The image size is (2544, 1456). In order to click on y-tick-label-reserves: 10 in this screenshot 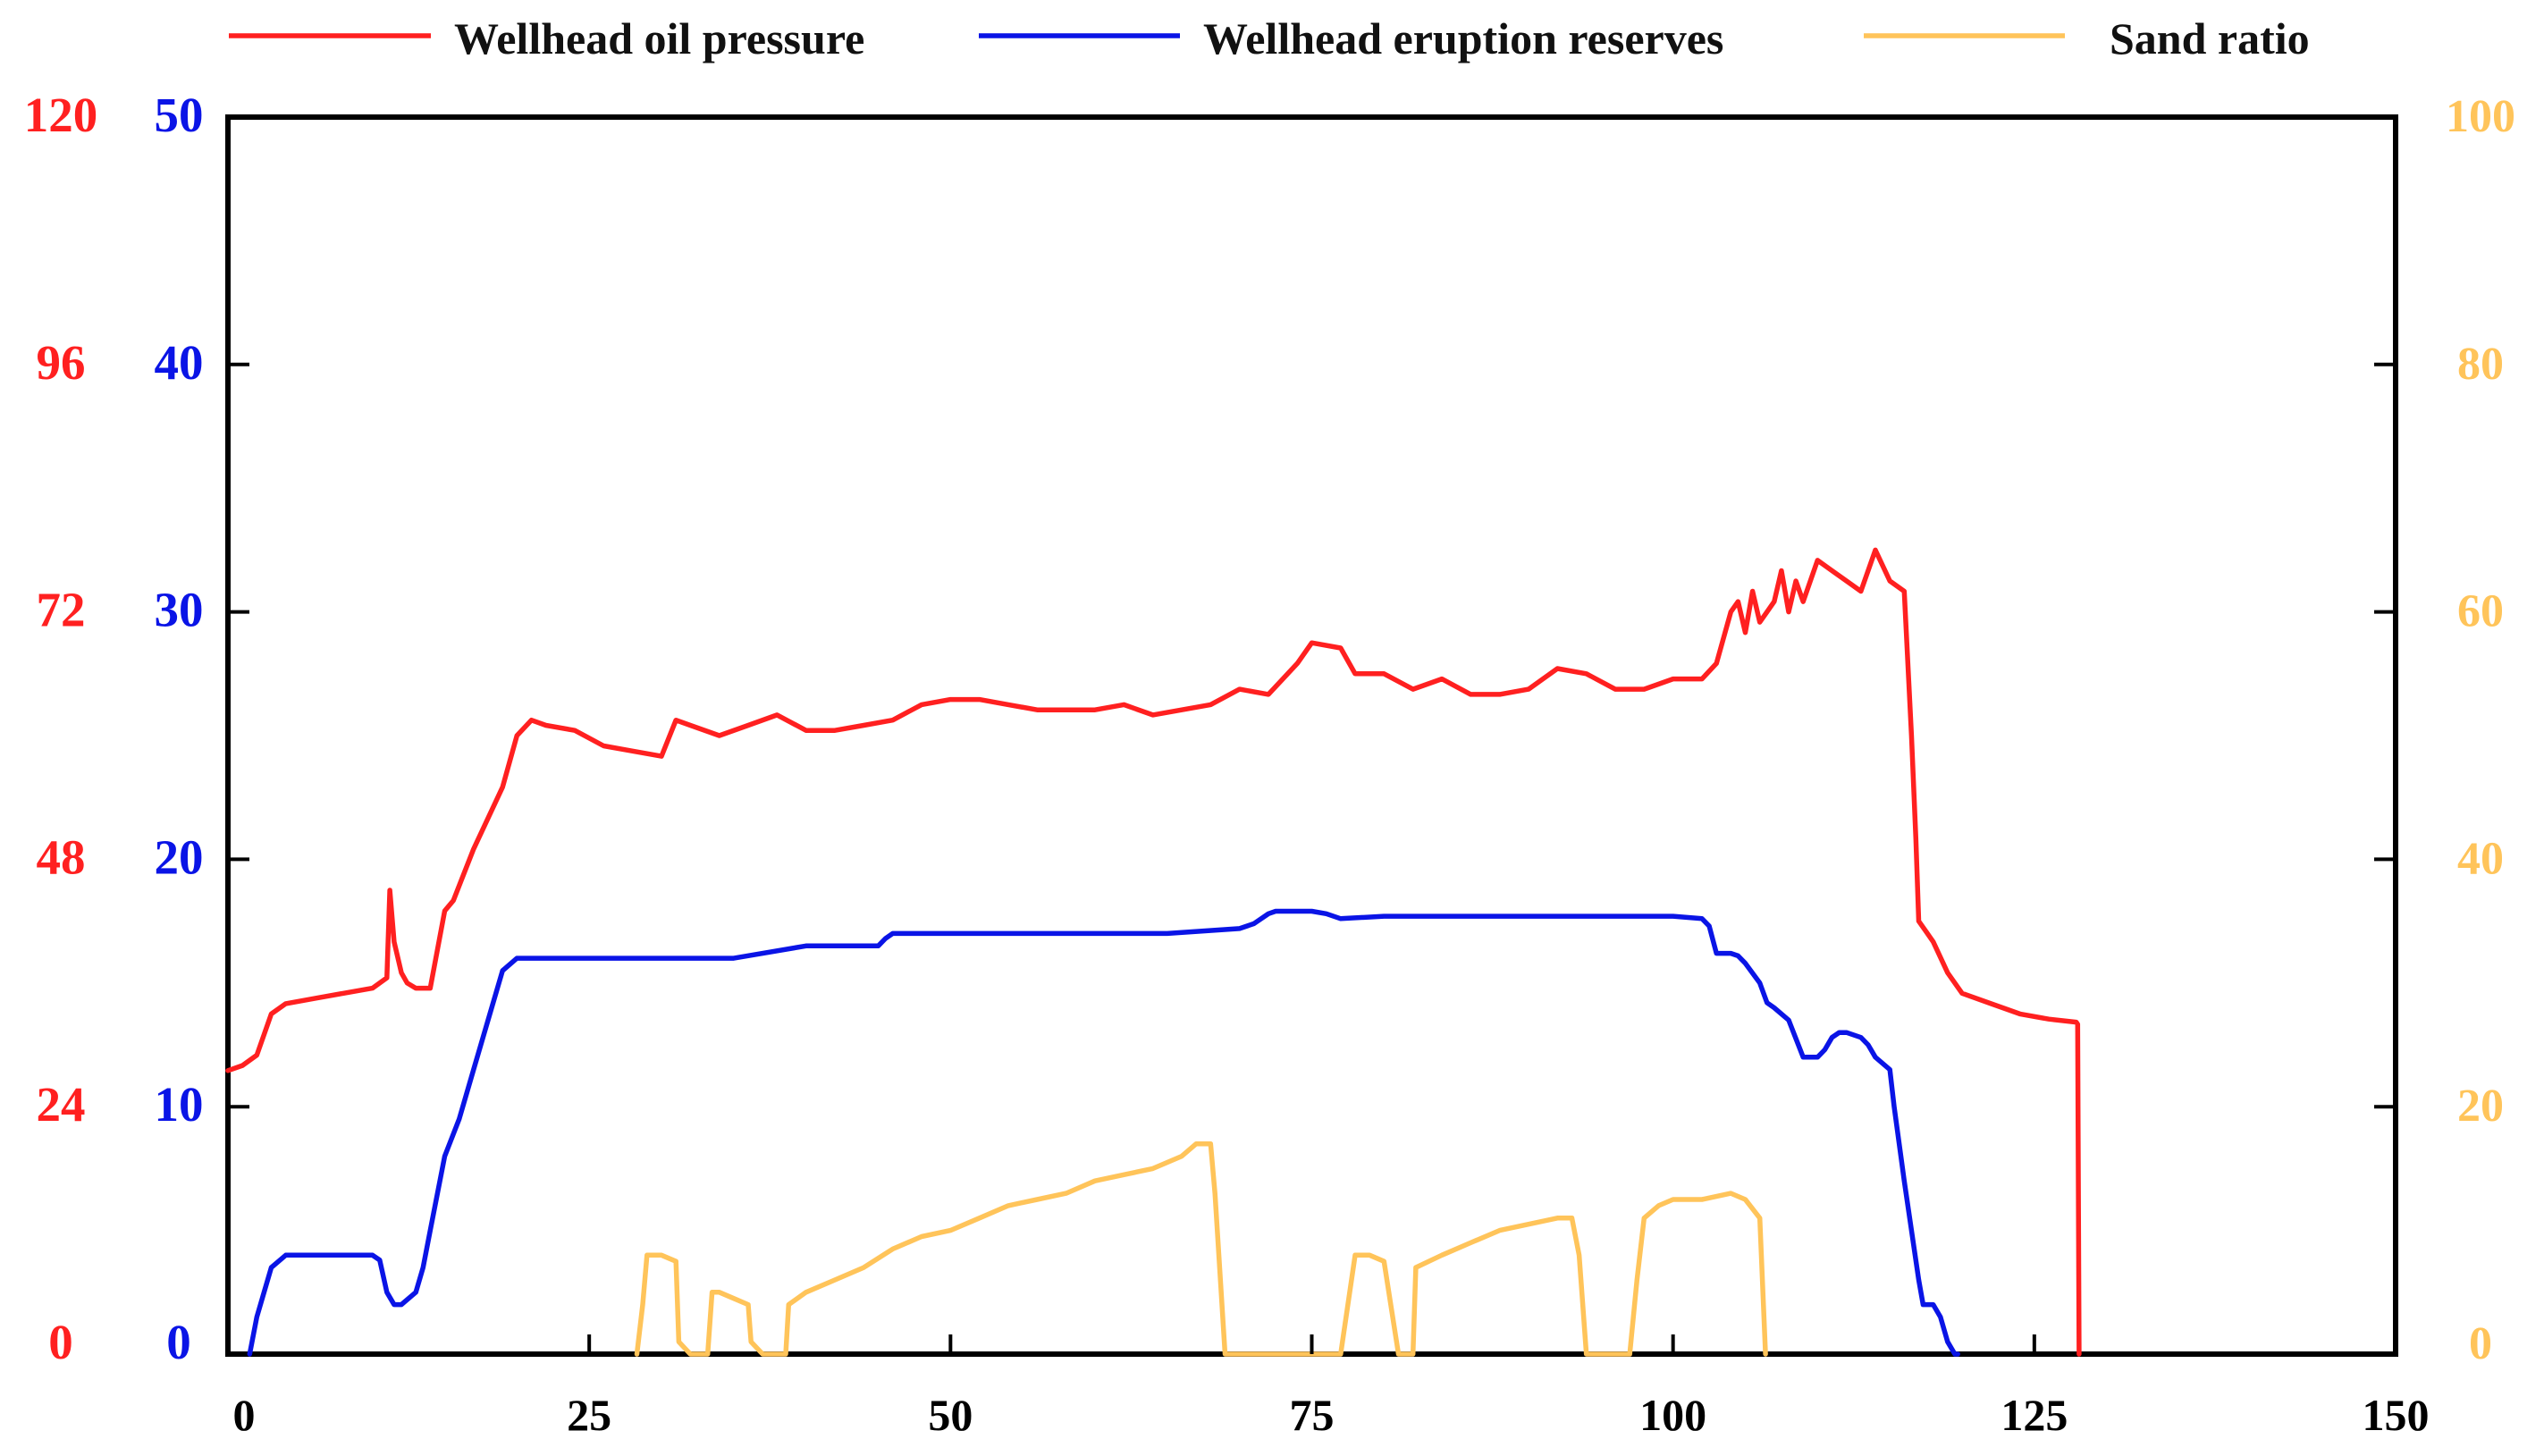, I will do `click(179, 1104)`.